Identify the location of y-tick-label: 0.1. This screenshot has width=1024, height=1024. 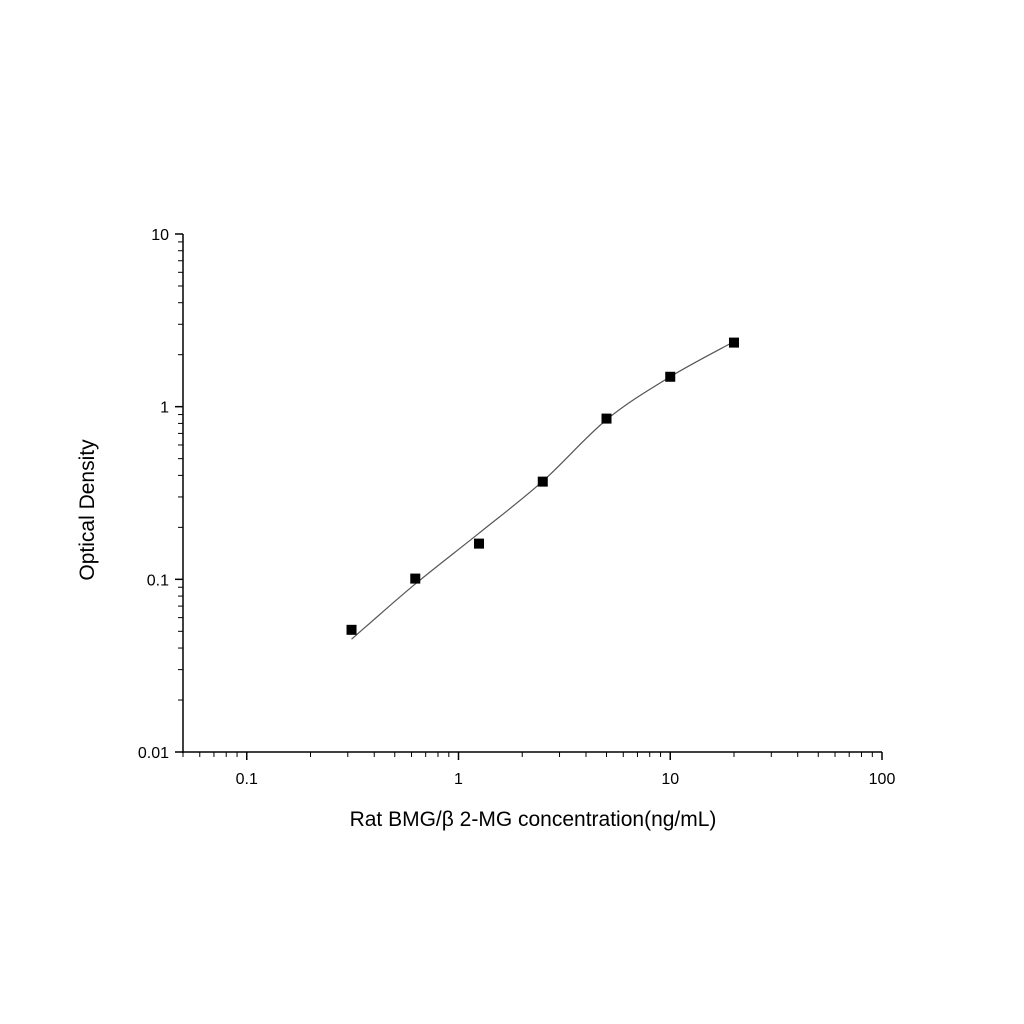
(158, 580).